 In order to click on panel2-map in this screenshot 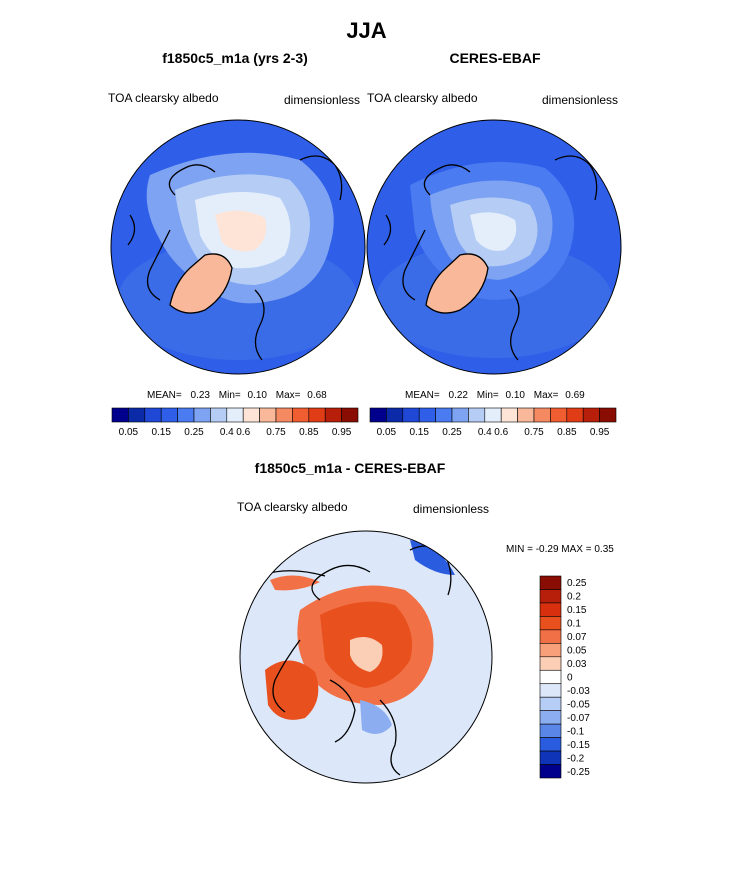, I will do `click(494, 247)`.